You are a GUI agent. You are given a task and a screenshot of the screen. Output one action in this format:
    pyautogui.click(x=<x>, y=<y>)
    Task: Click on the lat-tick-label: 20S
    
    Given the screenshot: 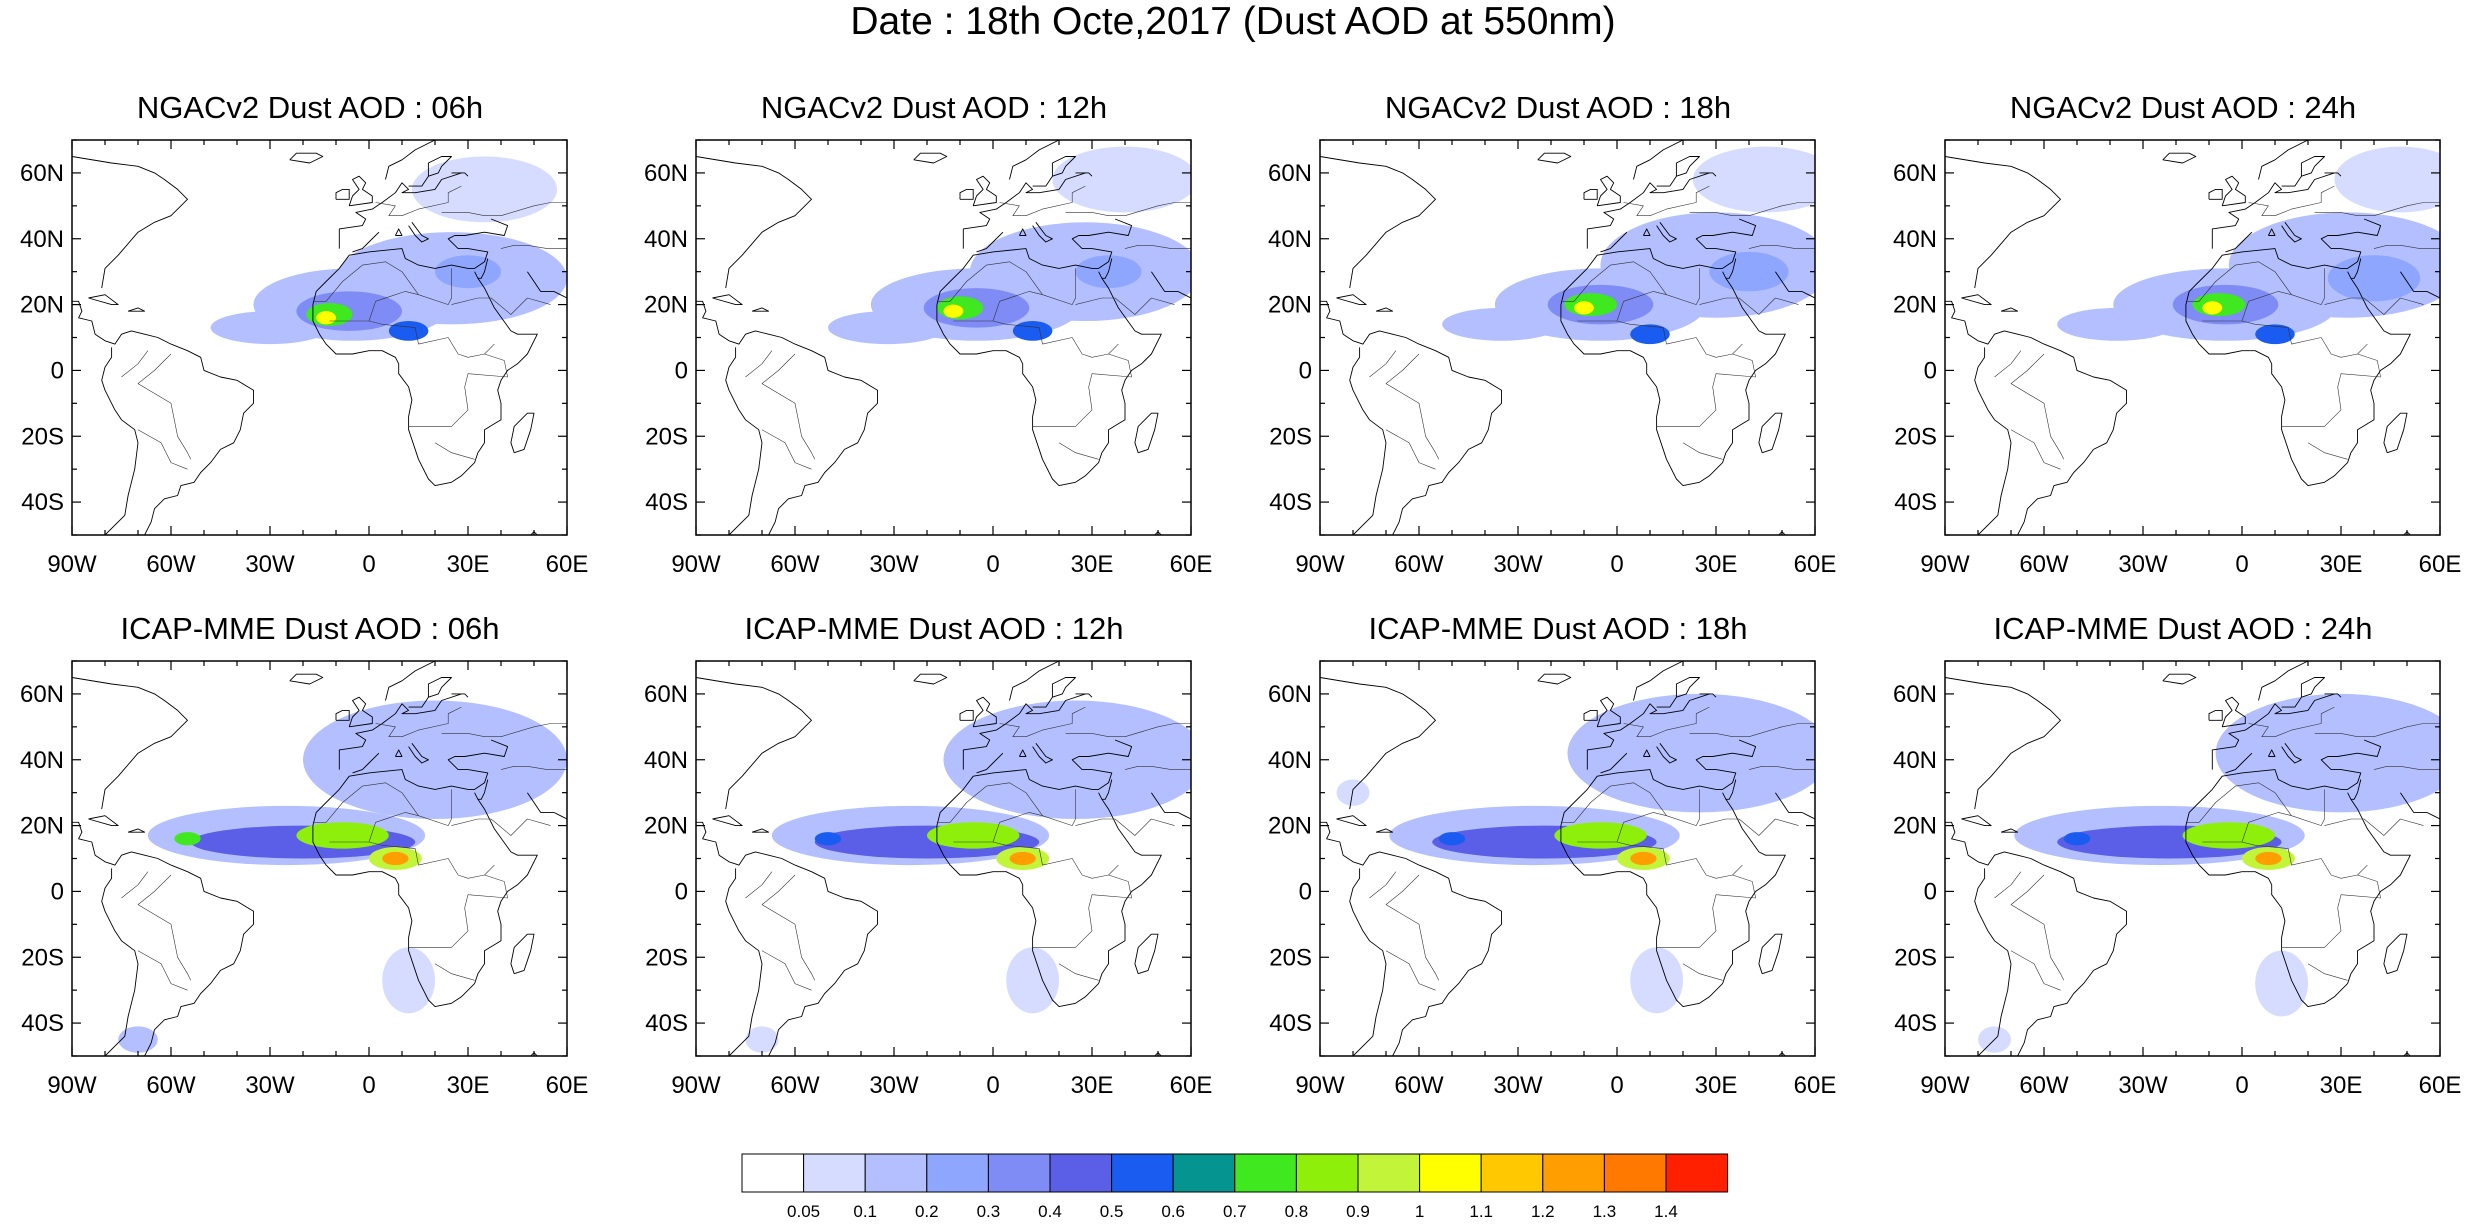 What is the action you would take?
    pyautogui.click(x=42, y=436)
    